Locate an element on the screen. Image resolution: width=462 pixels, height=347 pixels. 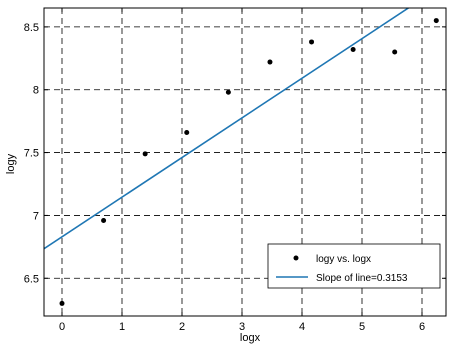
y-tick-label: 8 is located at coordinates (36, 91).